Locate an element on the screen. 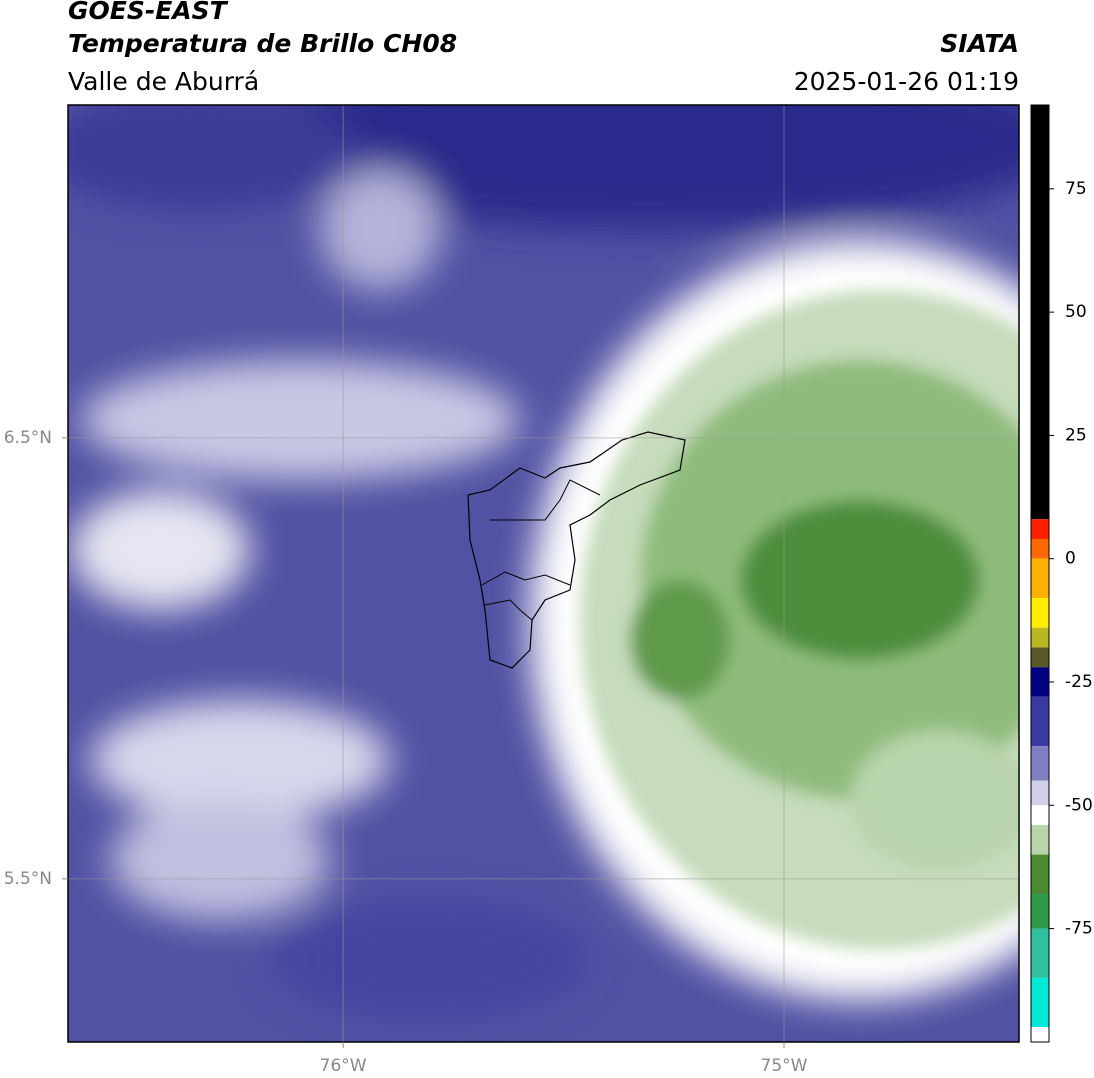 The height and width of the screenshot is (1078, 1094). x-tick-label: 75°W is located at coordinates (784, 1066).